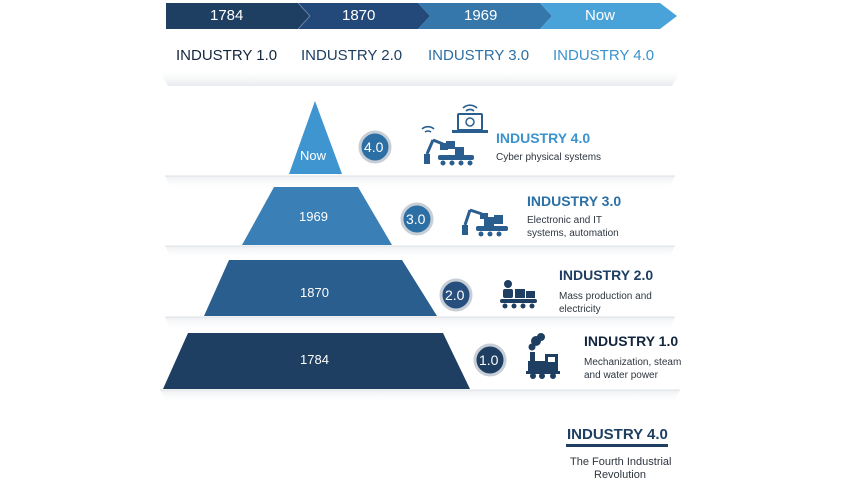 This screenshot has width=850, height=482. Describe the element at coordinates (606, 275) in the screenshot. I see `industry-2-title: INDUSTRY 2.0` at that location.